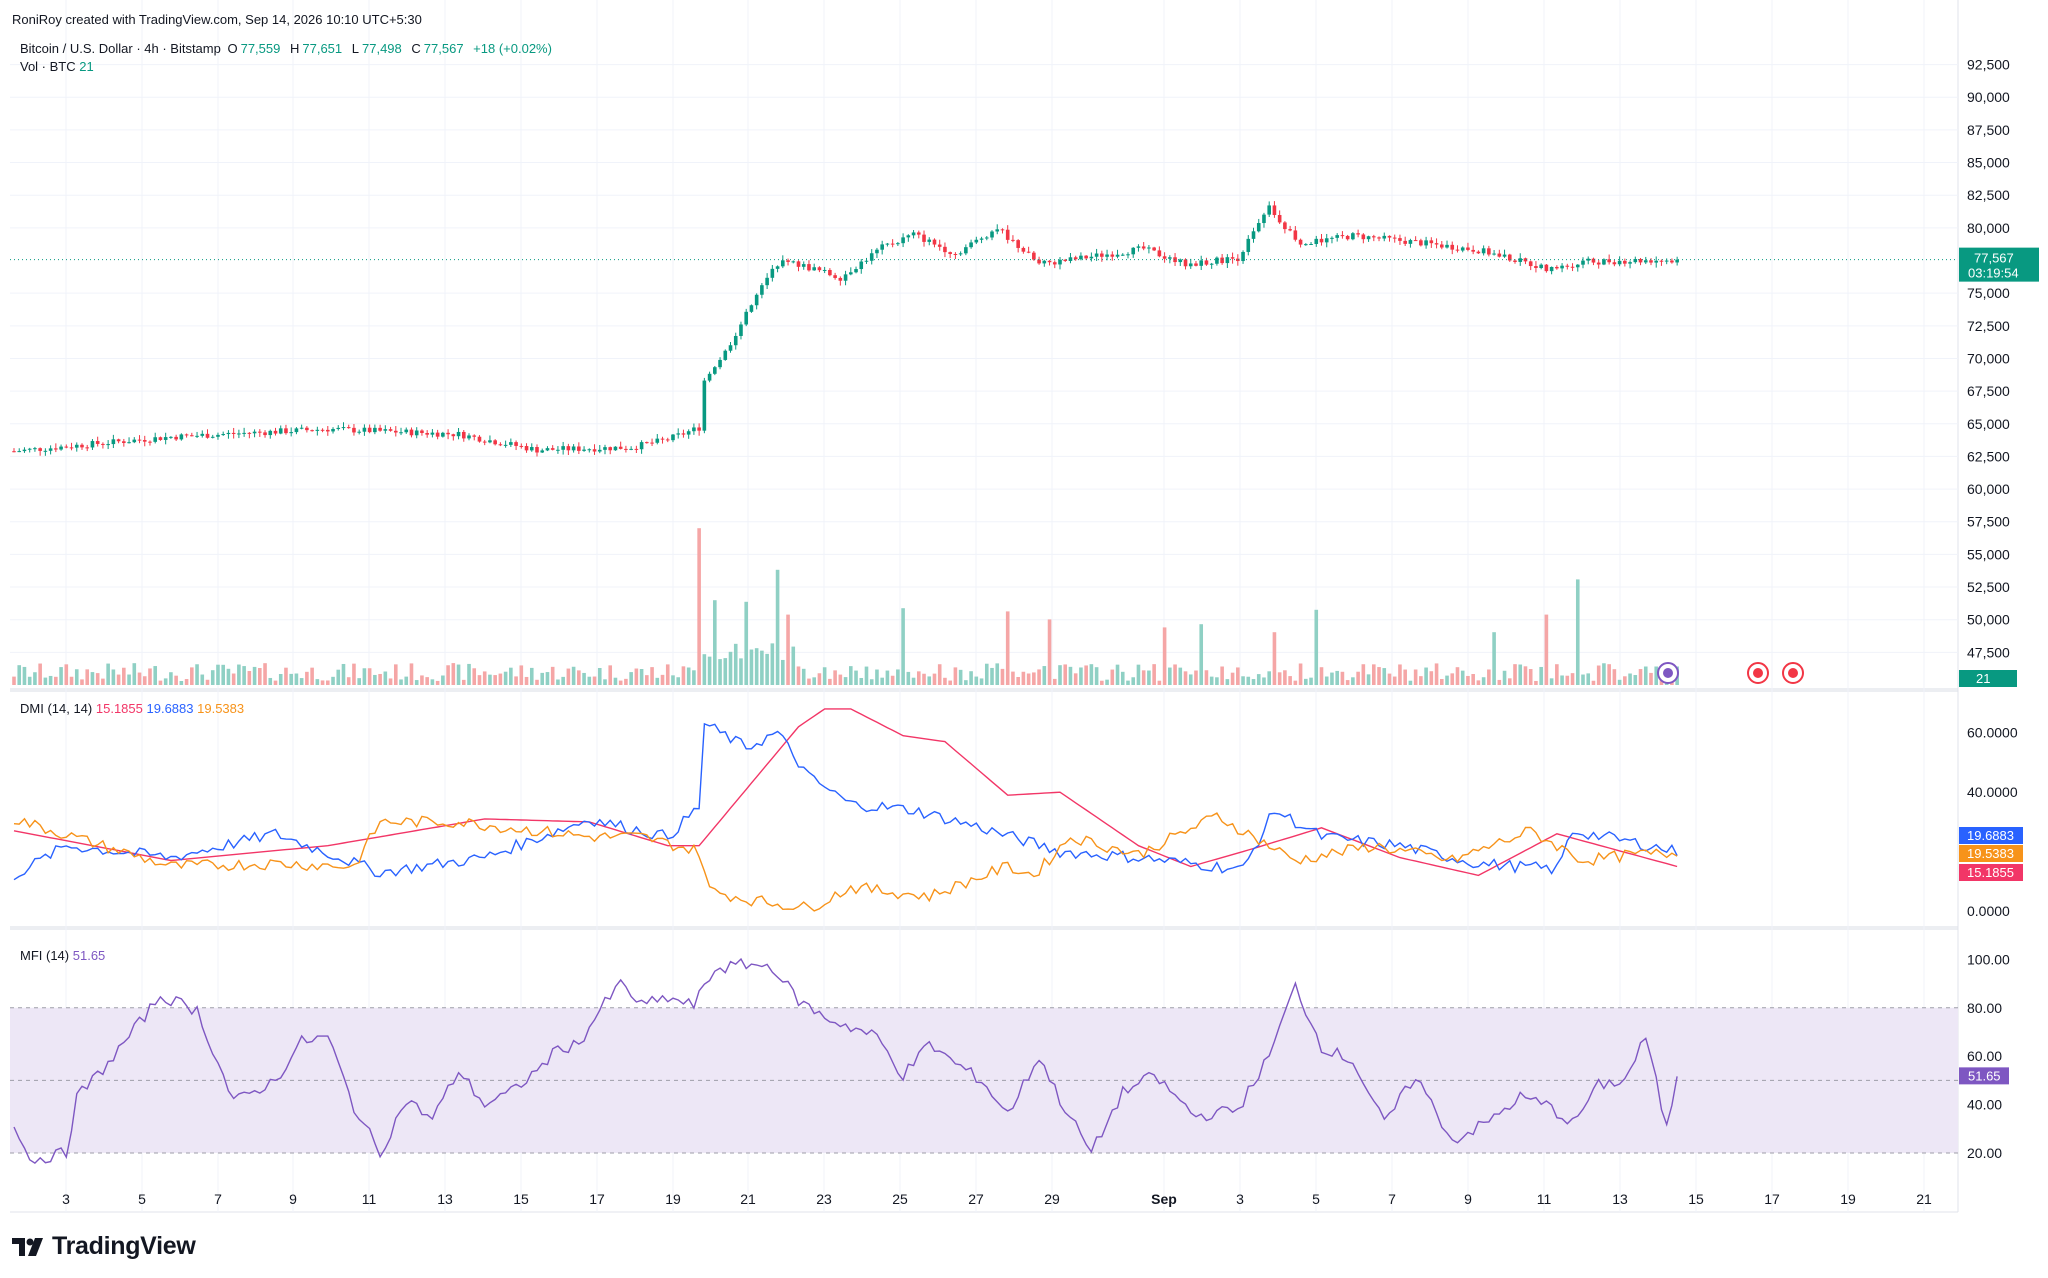  What do you see at coordinates (1730, 673) in the screenshot?
I see `event-markers` at bounding box center [1730, 673].